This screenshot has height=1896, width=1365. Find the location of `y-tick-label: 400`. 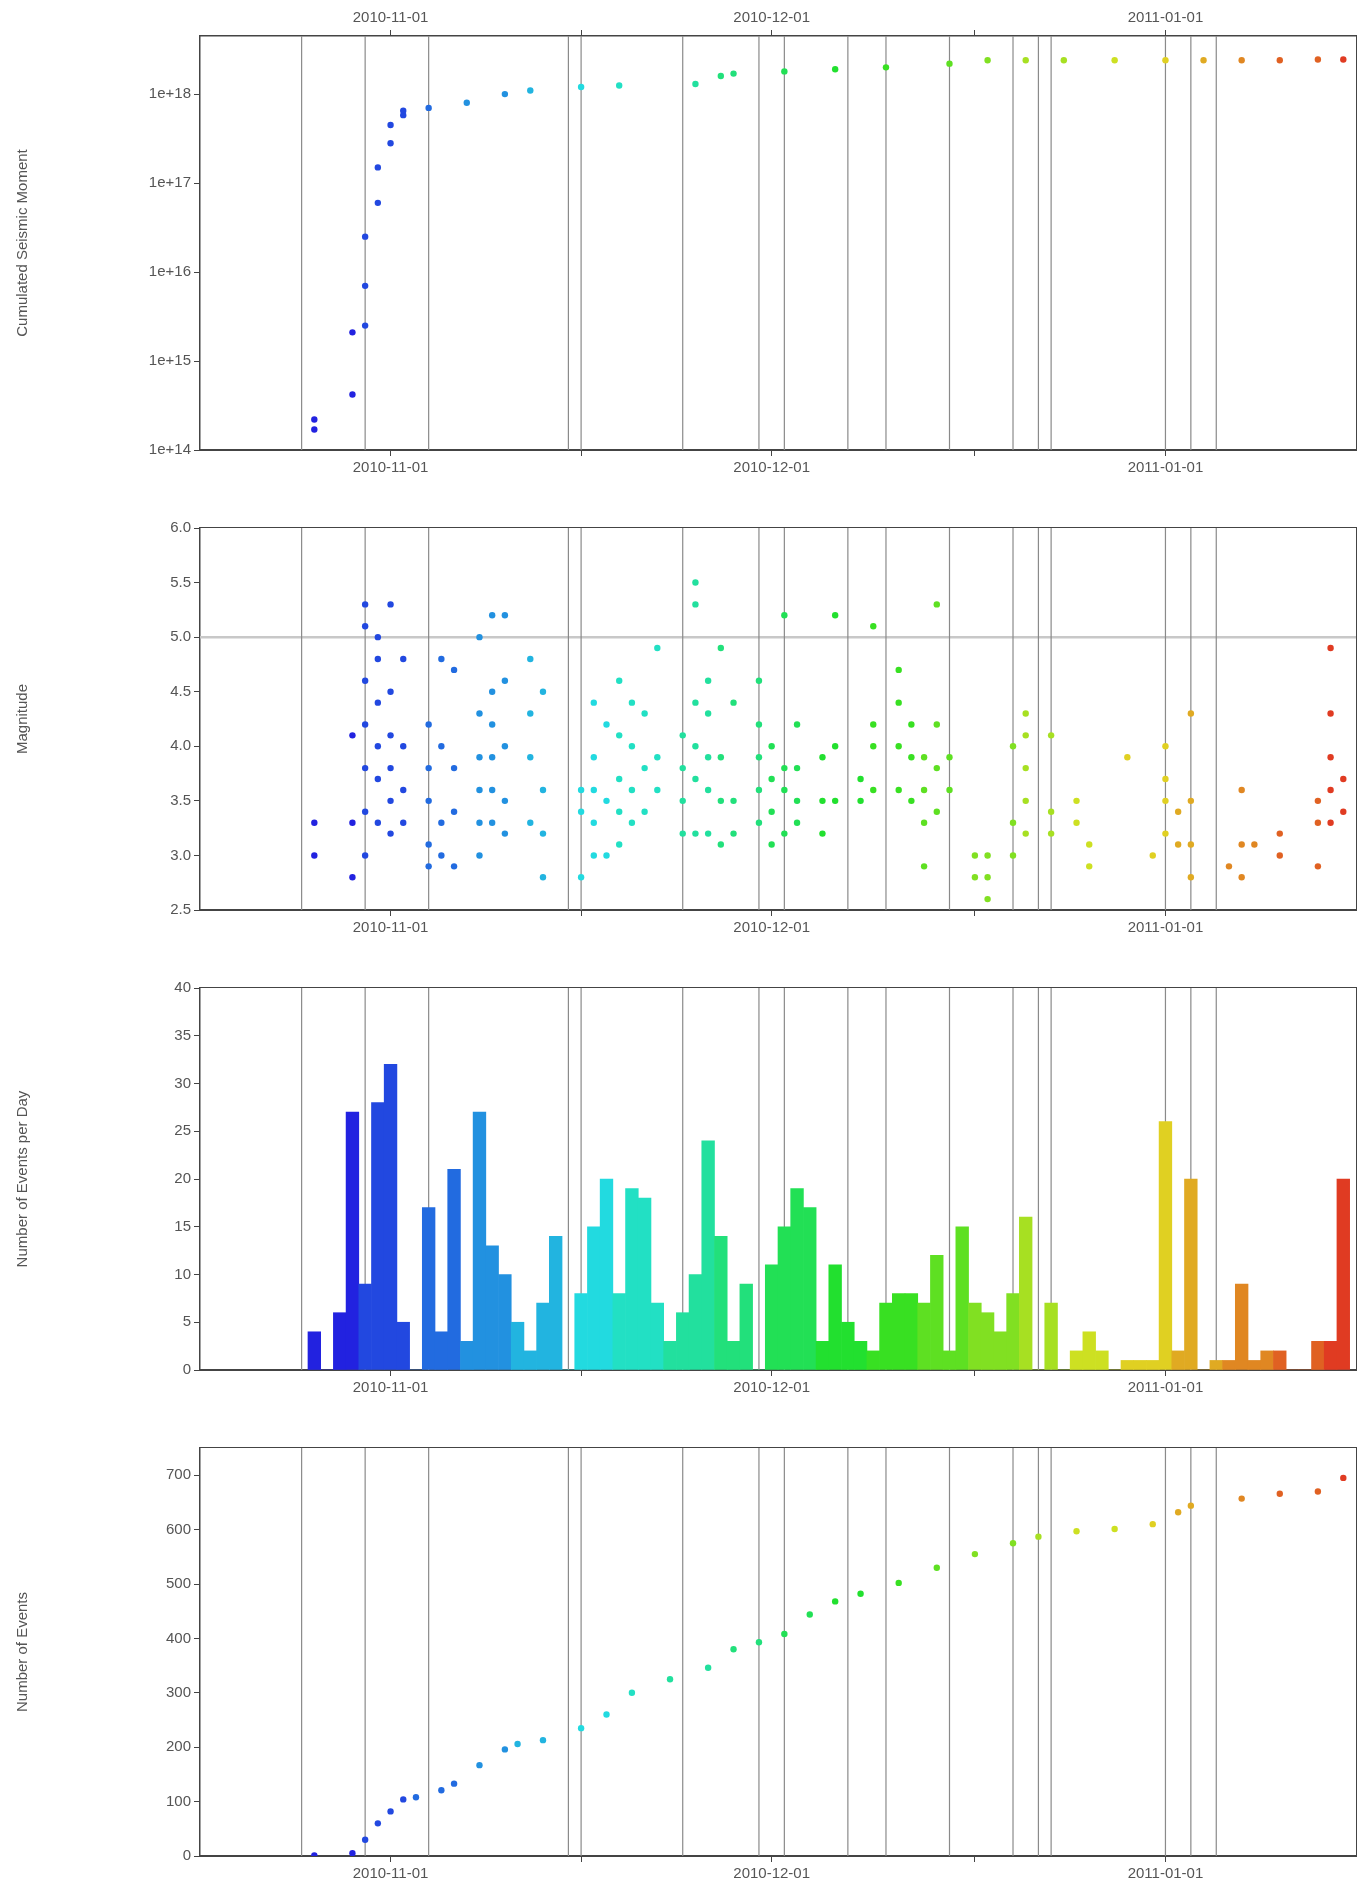

y-tick-label: 400 is located at coordinates (178, 1637).